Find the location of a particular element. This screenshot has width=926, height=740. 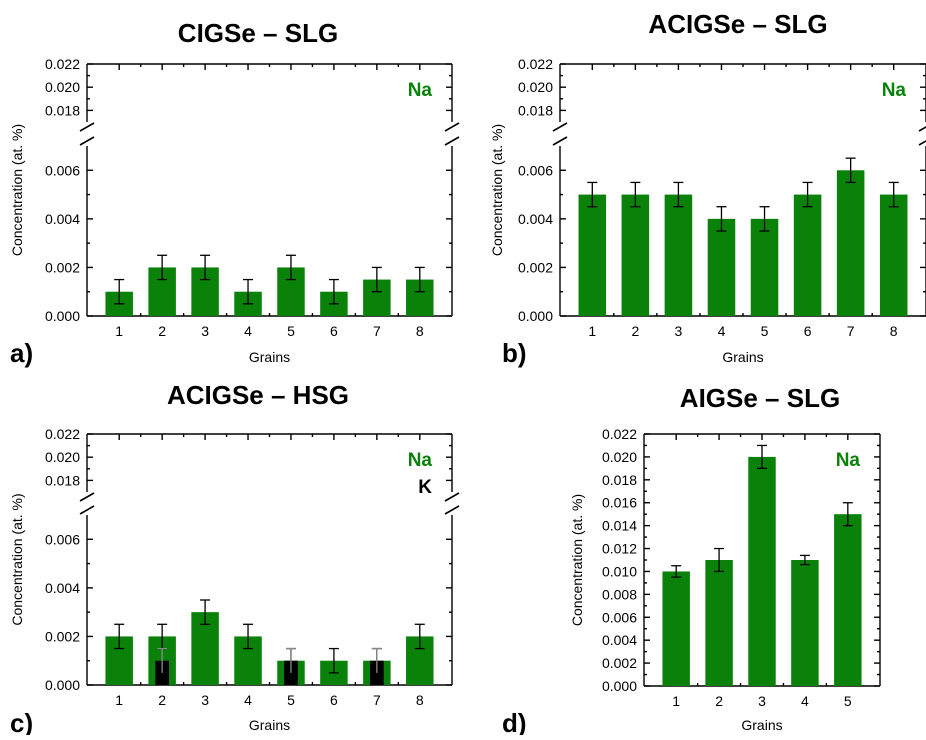

y-tick-label: 0.016 is located at coordinates (619, 503).